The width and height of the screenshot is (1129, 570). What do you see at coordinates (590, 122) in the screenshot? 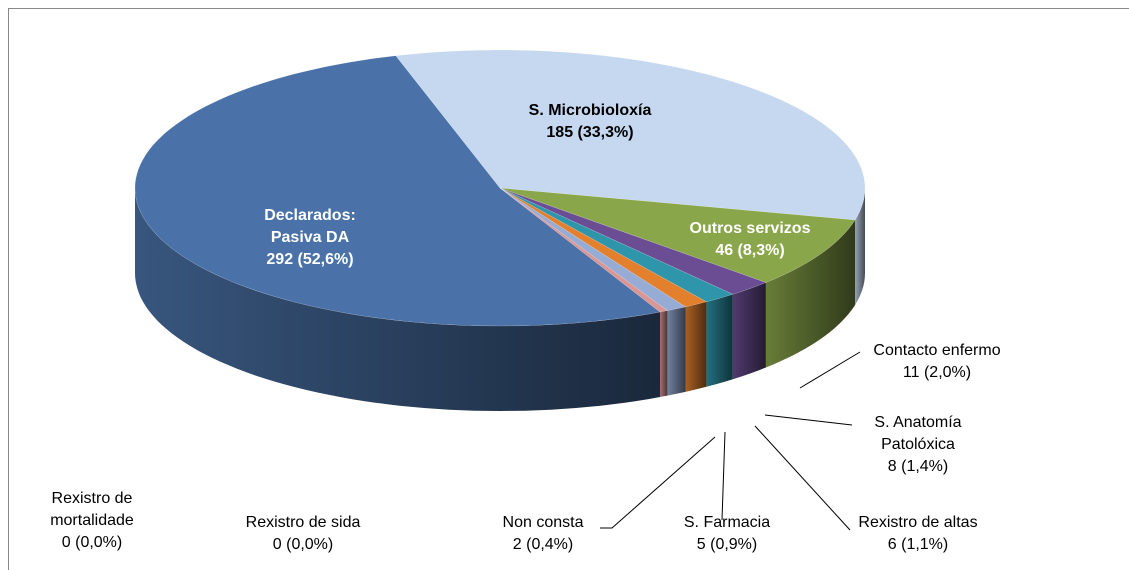
I see `data-label: S. Microbioloxía 185 (33,3%)` at bounding box center [590, 122].